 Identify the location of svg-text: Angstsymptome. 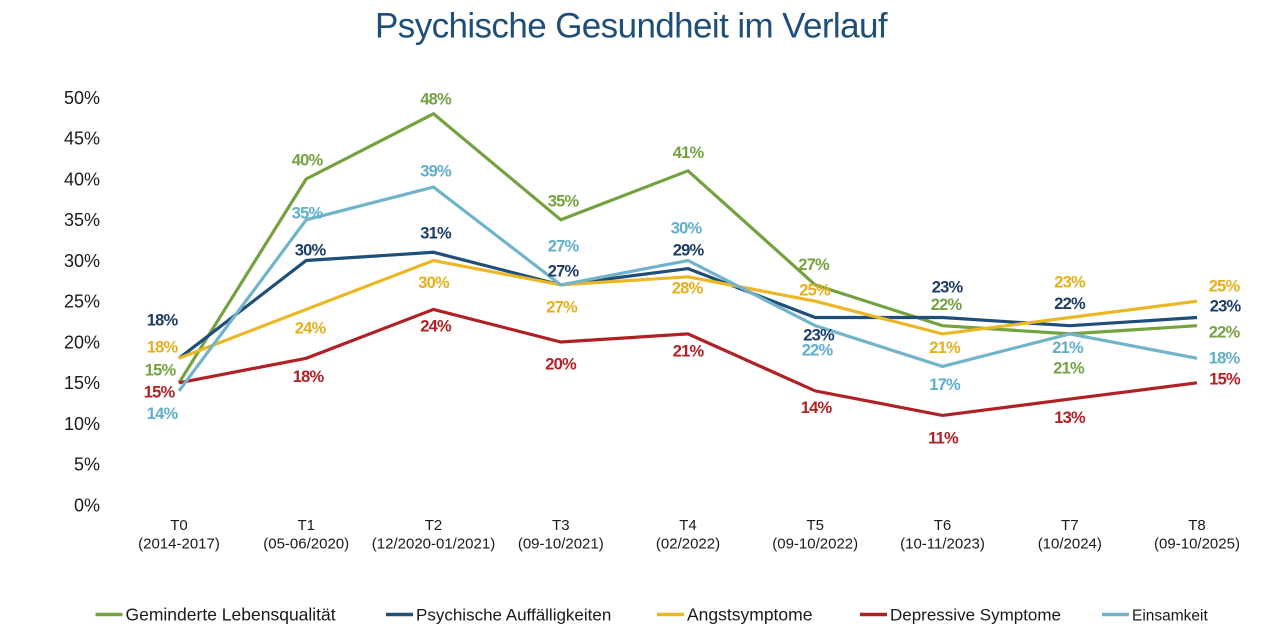
(749, 615).